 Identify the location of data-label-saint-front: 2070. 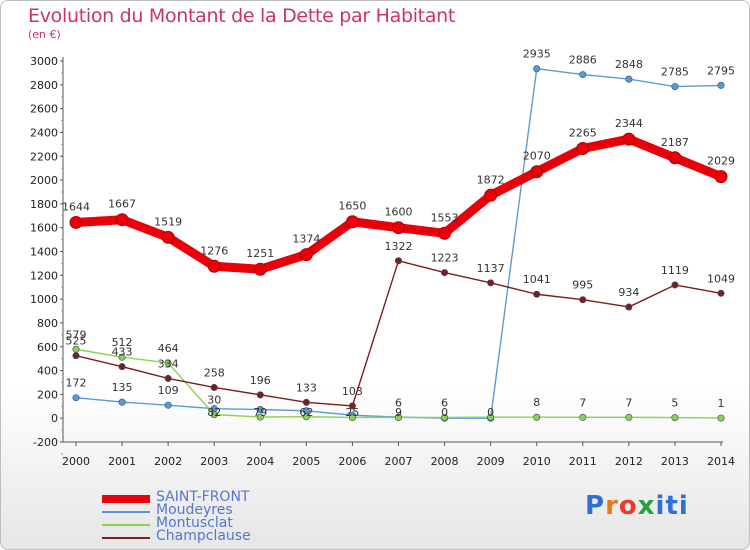
(537, 156).